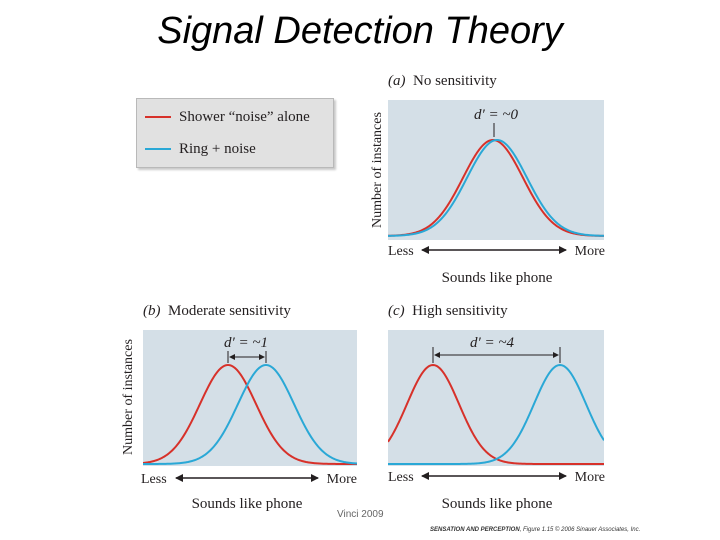  What do you see at coordinates (396, 311) in the screenshot?
I see `panel-c-letter: (c)` at bounding box center [396, 311].